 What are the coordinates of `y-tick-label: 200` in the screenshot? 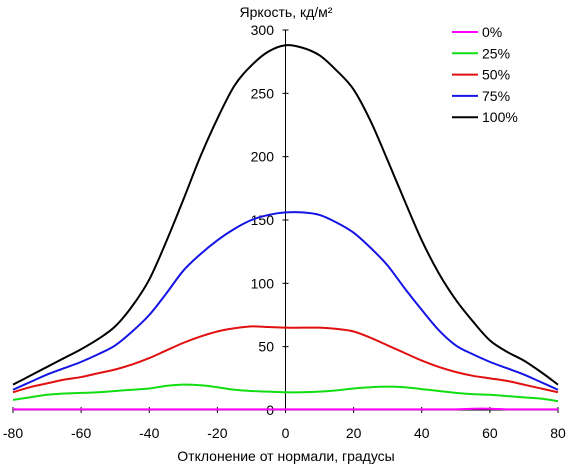 It's located at (263, 157).